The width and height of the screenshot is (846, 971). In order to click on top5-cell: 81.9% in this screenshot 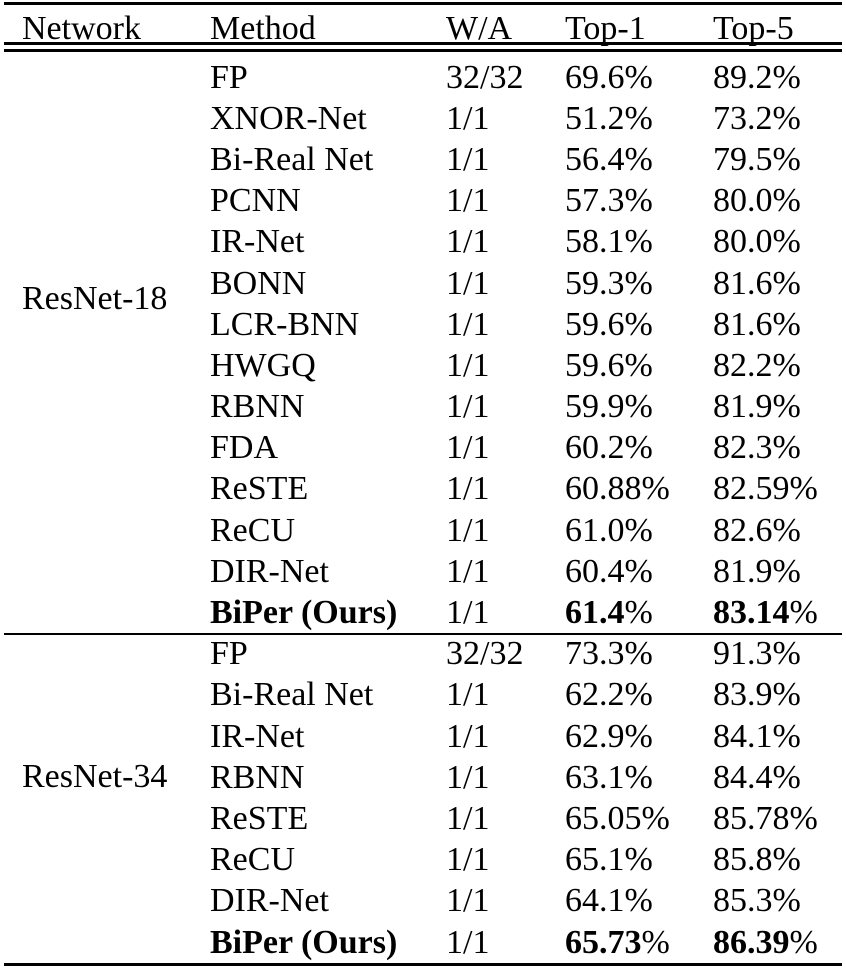, I will do `click(768, 571)`.